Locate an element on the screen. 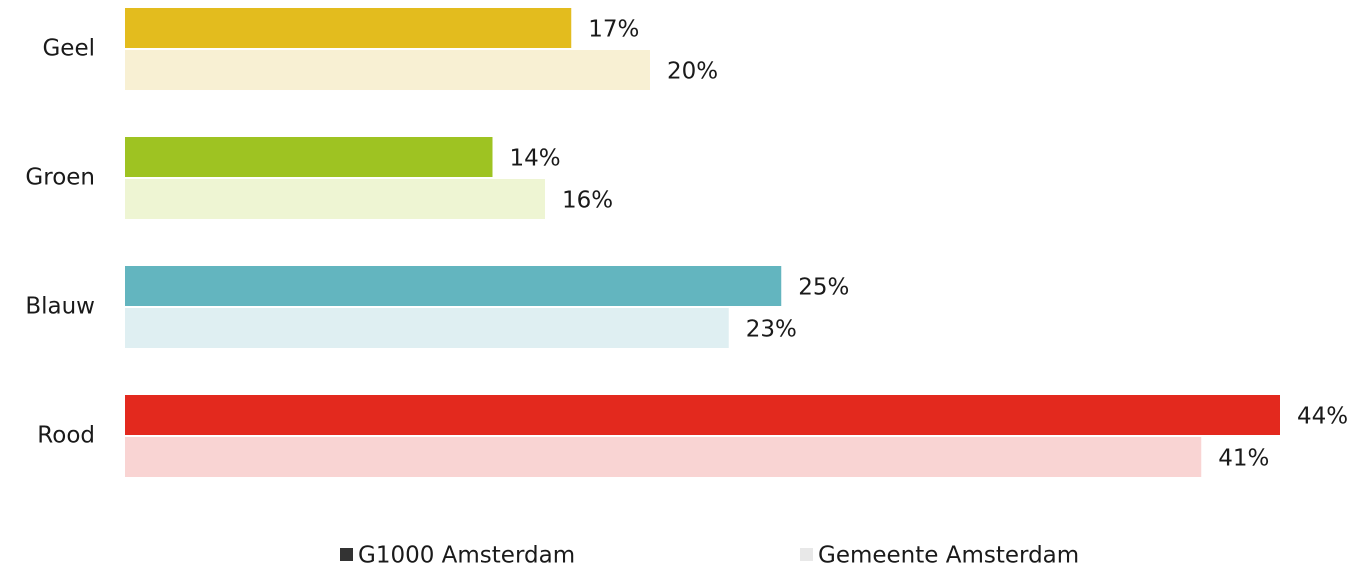  legend-label: G1000 Amsterdam is located at coordinates (466, 556).